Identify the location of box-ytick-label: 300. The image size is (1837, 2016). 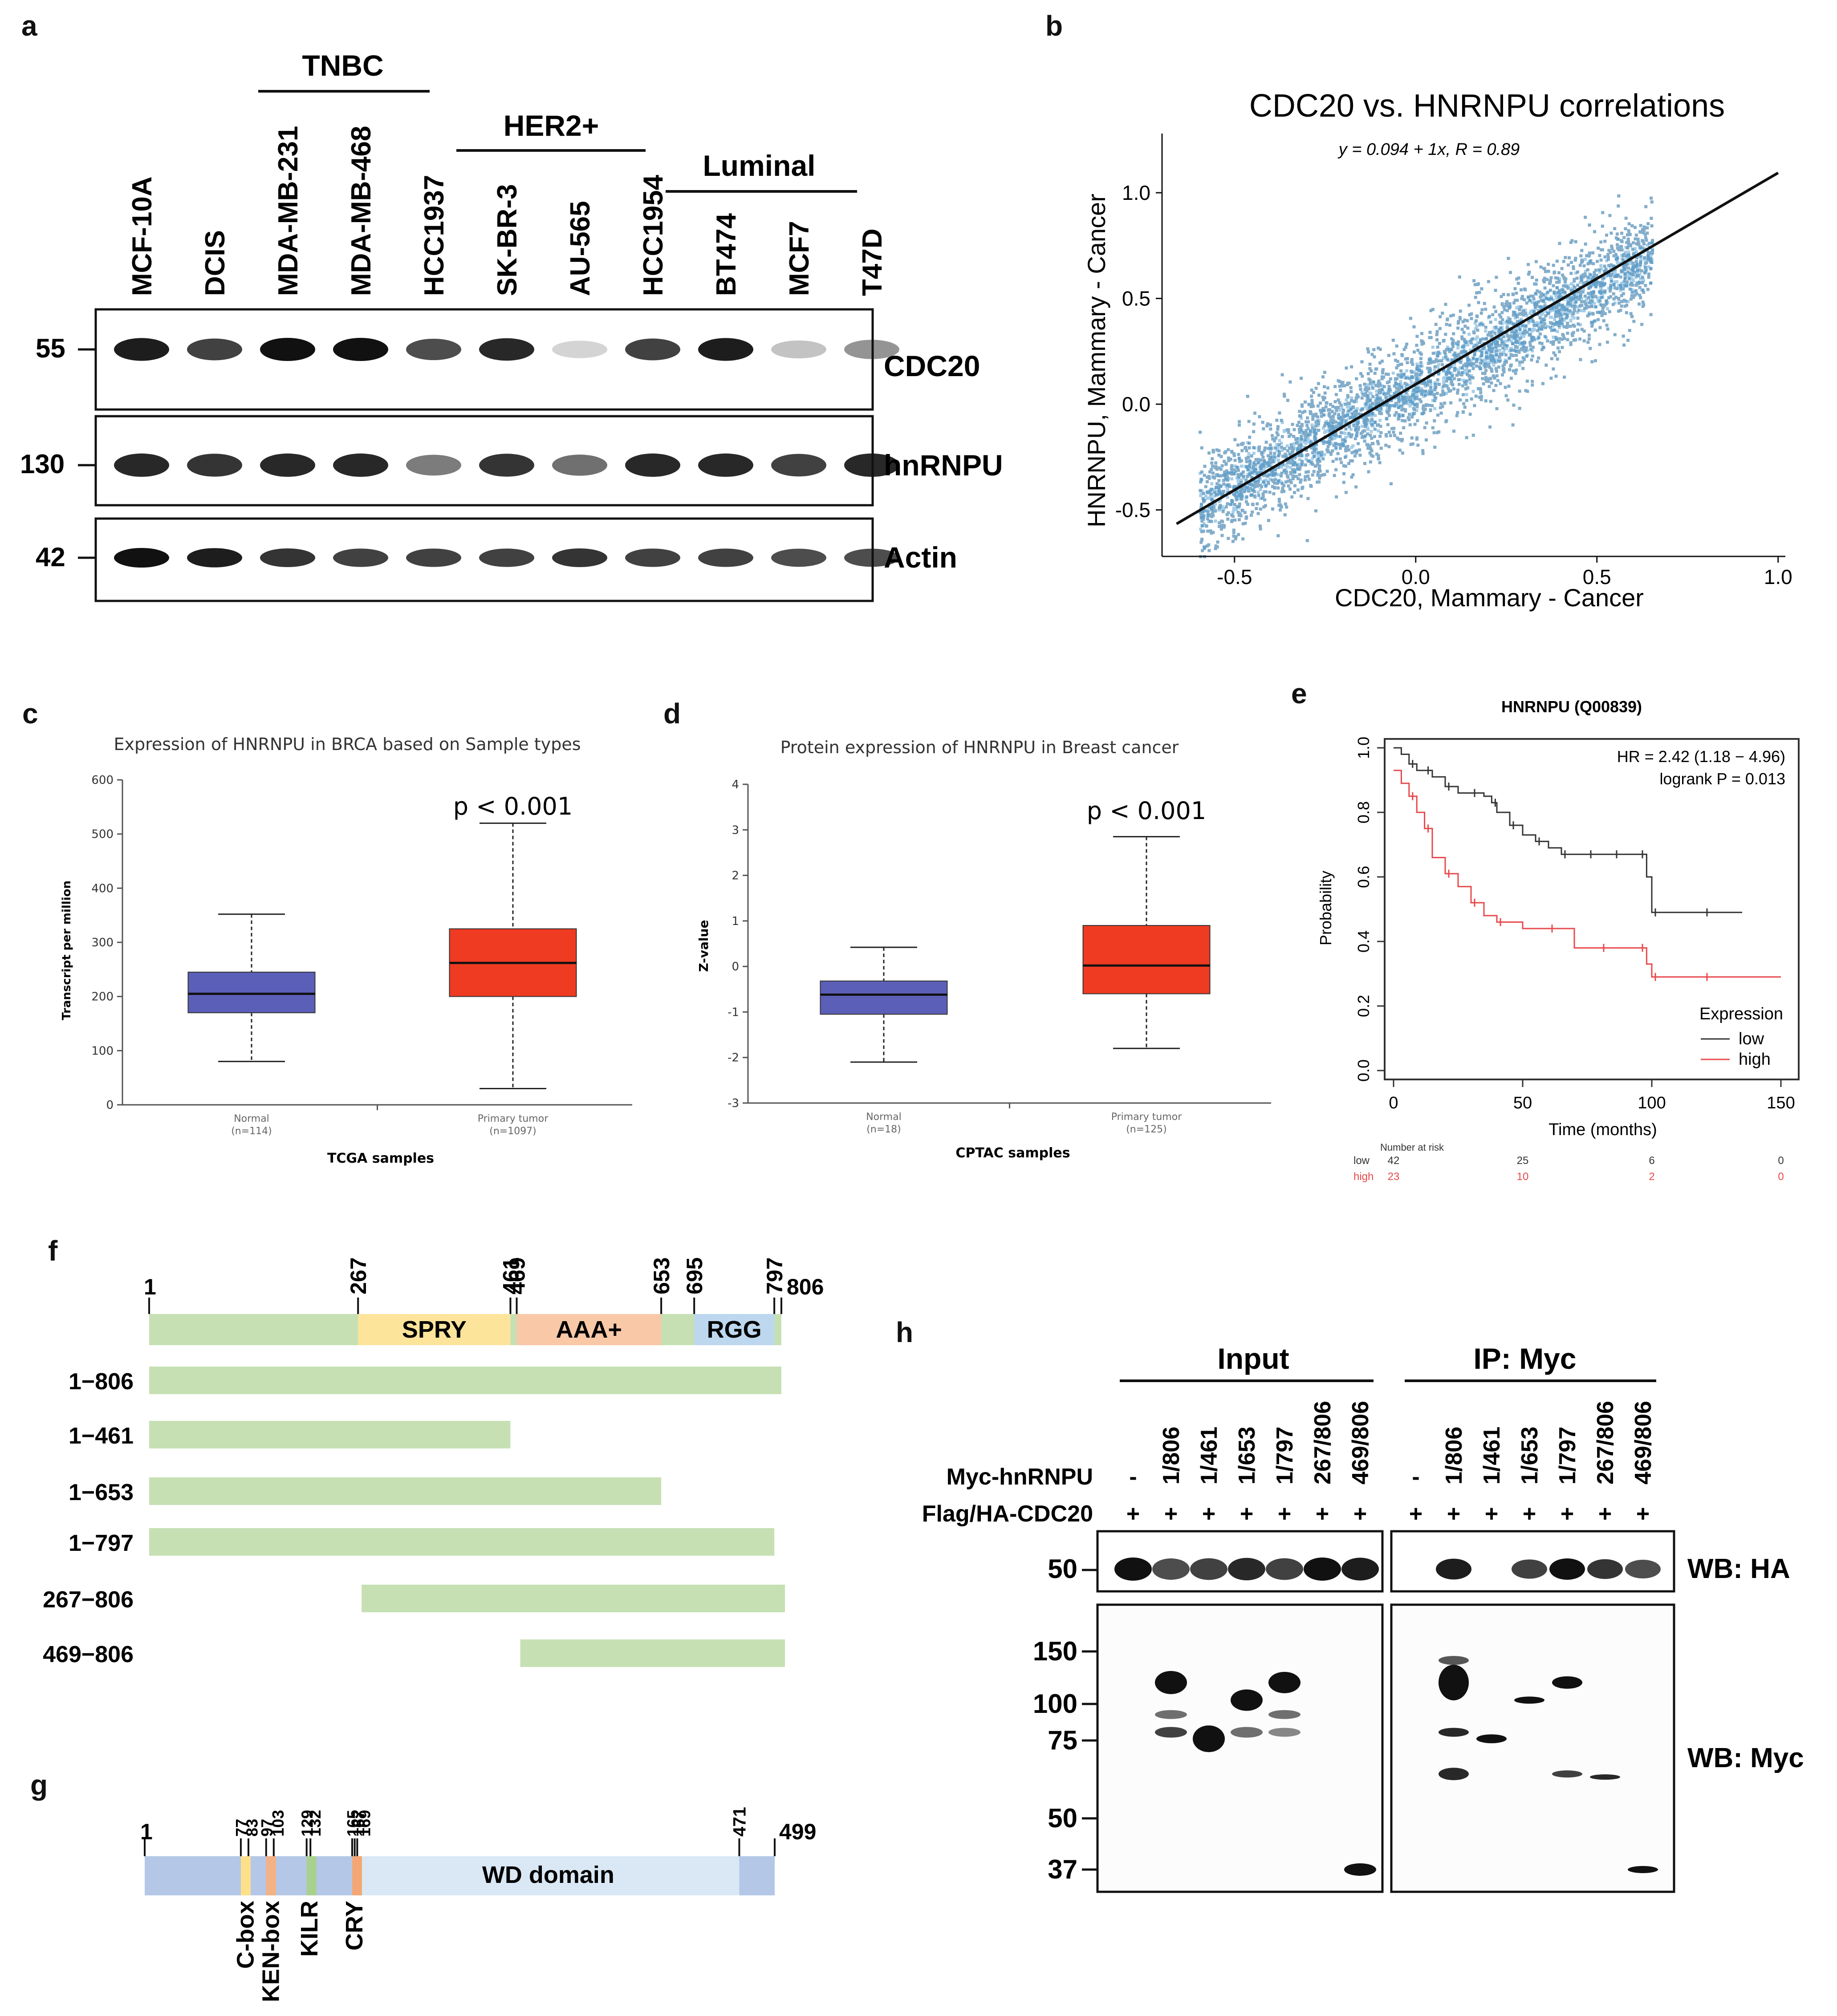
(103, 942).